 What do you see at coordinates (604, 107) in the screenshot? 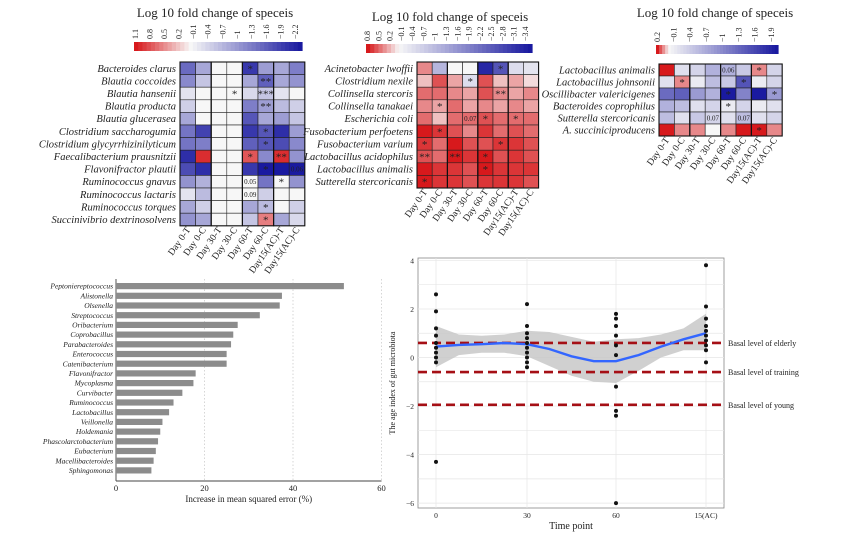
I see `row-label: Bacteroides coprophilus` at bounding box center [604, 107].